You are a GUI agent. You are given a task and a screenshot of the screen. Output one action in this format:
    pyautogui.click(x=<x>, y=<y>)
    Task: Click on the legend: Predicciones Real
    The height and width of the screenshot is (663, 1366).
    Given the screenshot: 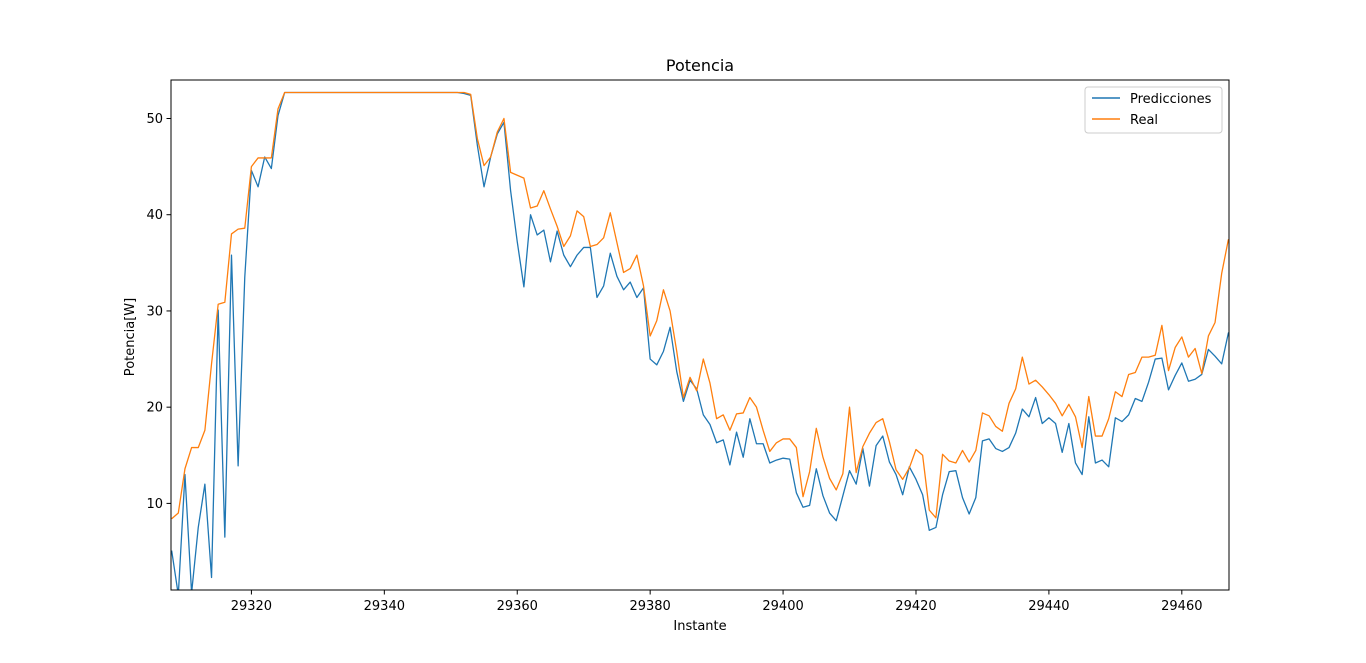 What is the action you would take?
    pyautogui.click(x=1153, y=110)
    